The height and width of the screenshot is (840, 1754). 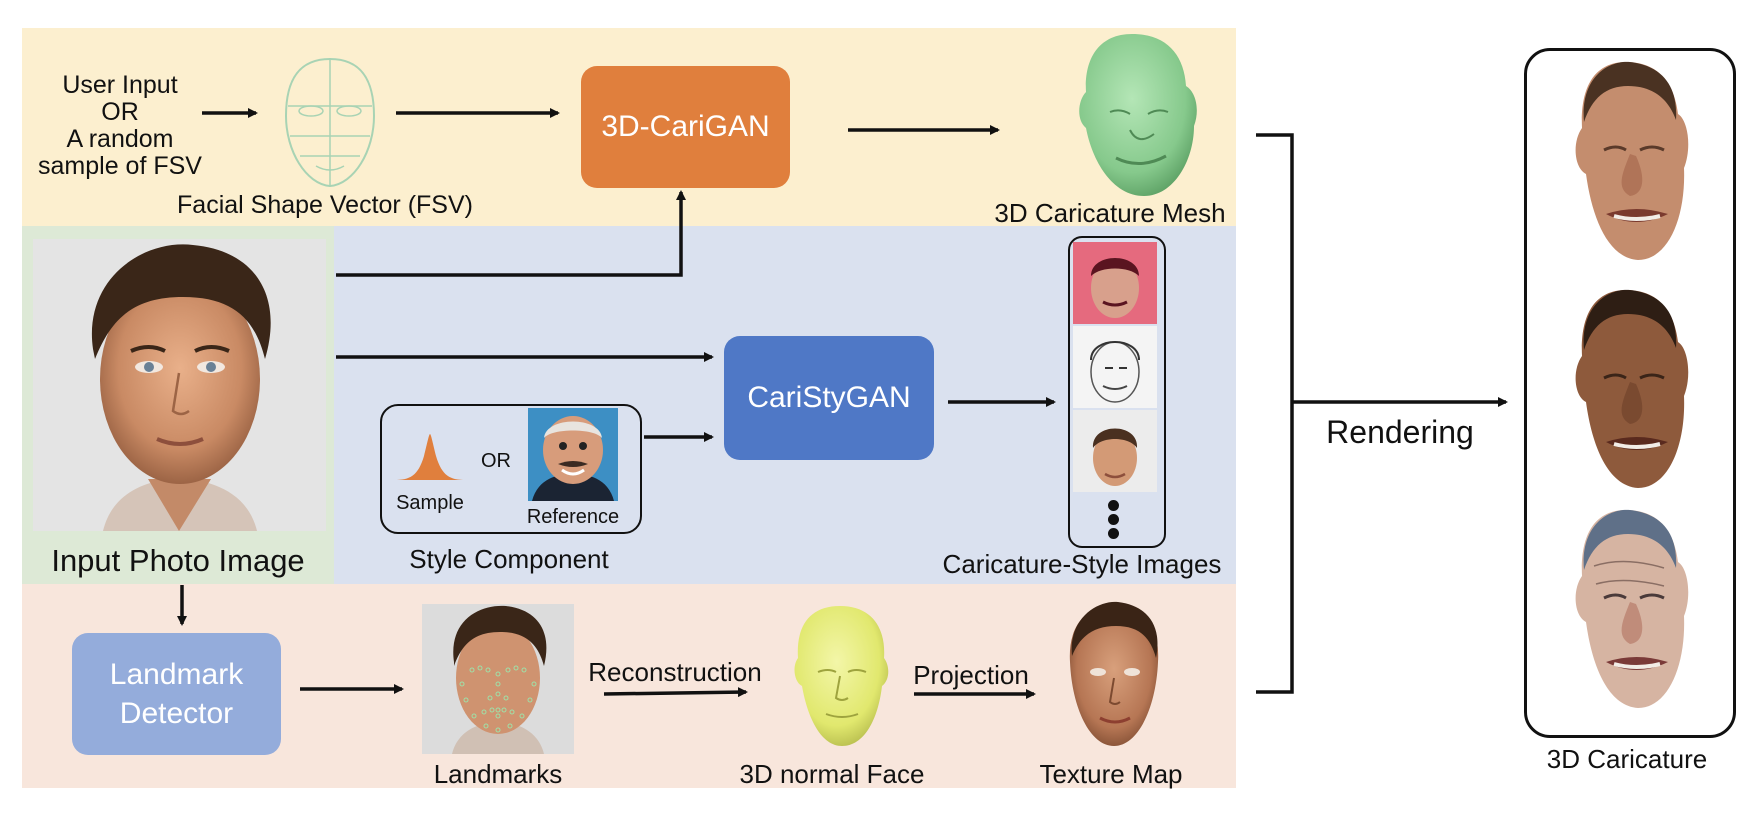 What do you see at coordinates (1138, 115) in the screenshot?
I see `caricature-mesh-image` at bounding box center [1138, 115].